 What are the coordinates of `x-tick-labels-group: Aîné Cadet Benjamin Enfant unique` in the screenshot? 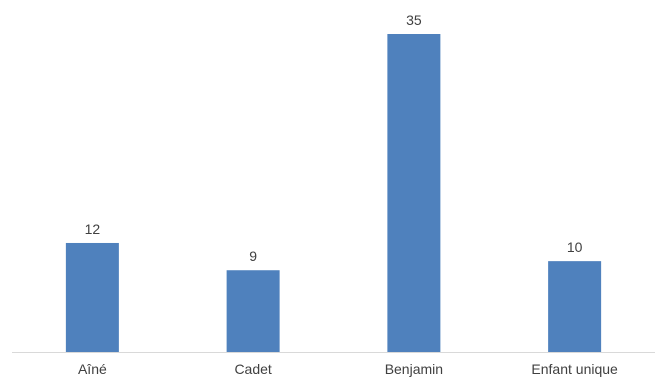 It's located at (348, 369).